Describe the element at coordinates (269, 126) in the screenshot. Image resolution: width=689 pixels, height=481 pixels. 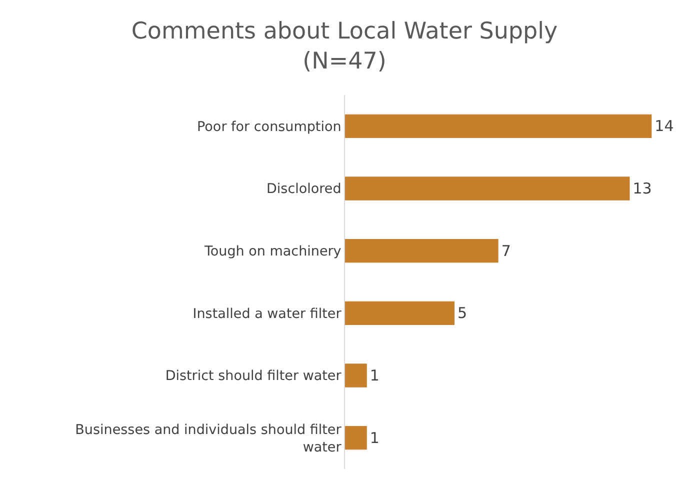
I see `y-tick-label: Poor for consumption` at that location.